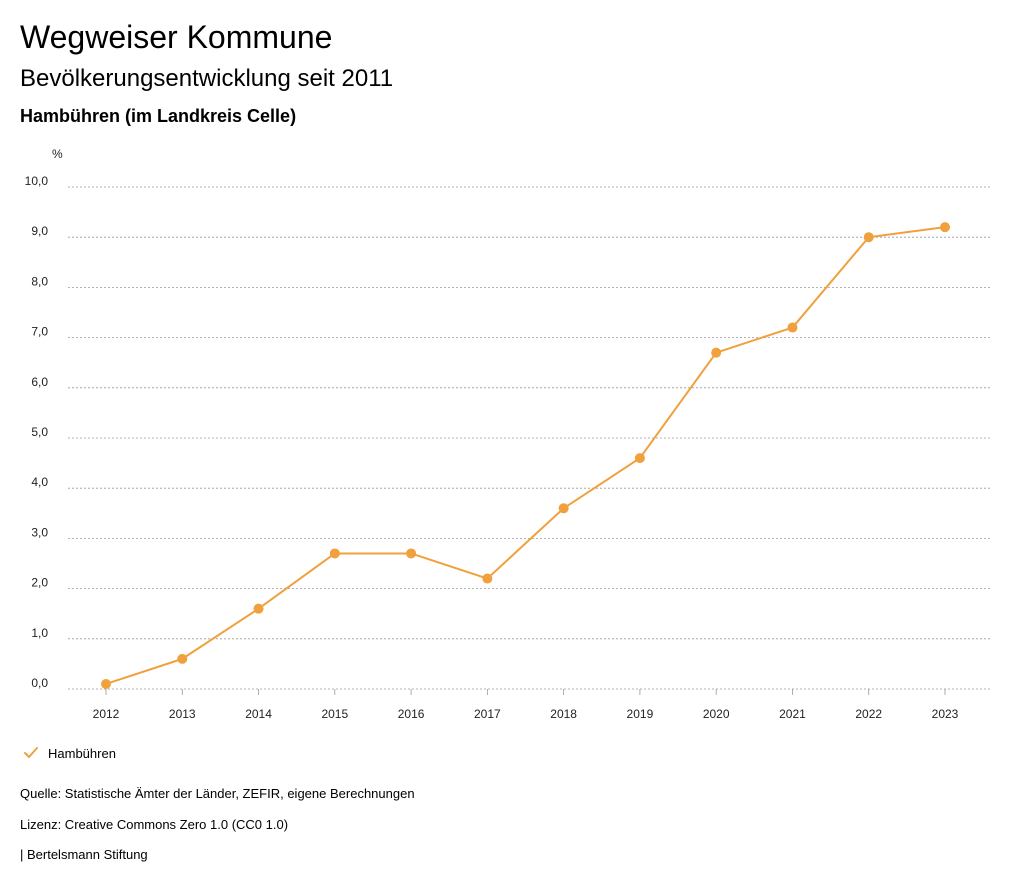 This screenshot has height=888, width=1024. What do you see at coordinates (39, 382) in the screenshot?
I see `y-tick-label: 6,0` at bounding box center [39, 382].